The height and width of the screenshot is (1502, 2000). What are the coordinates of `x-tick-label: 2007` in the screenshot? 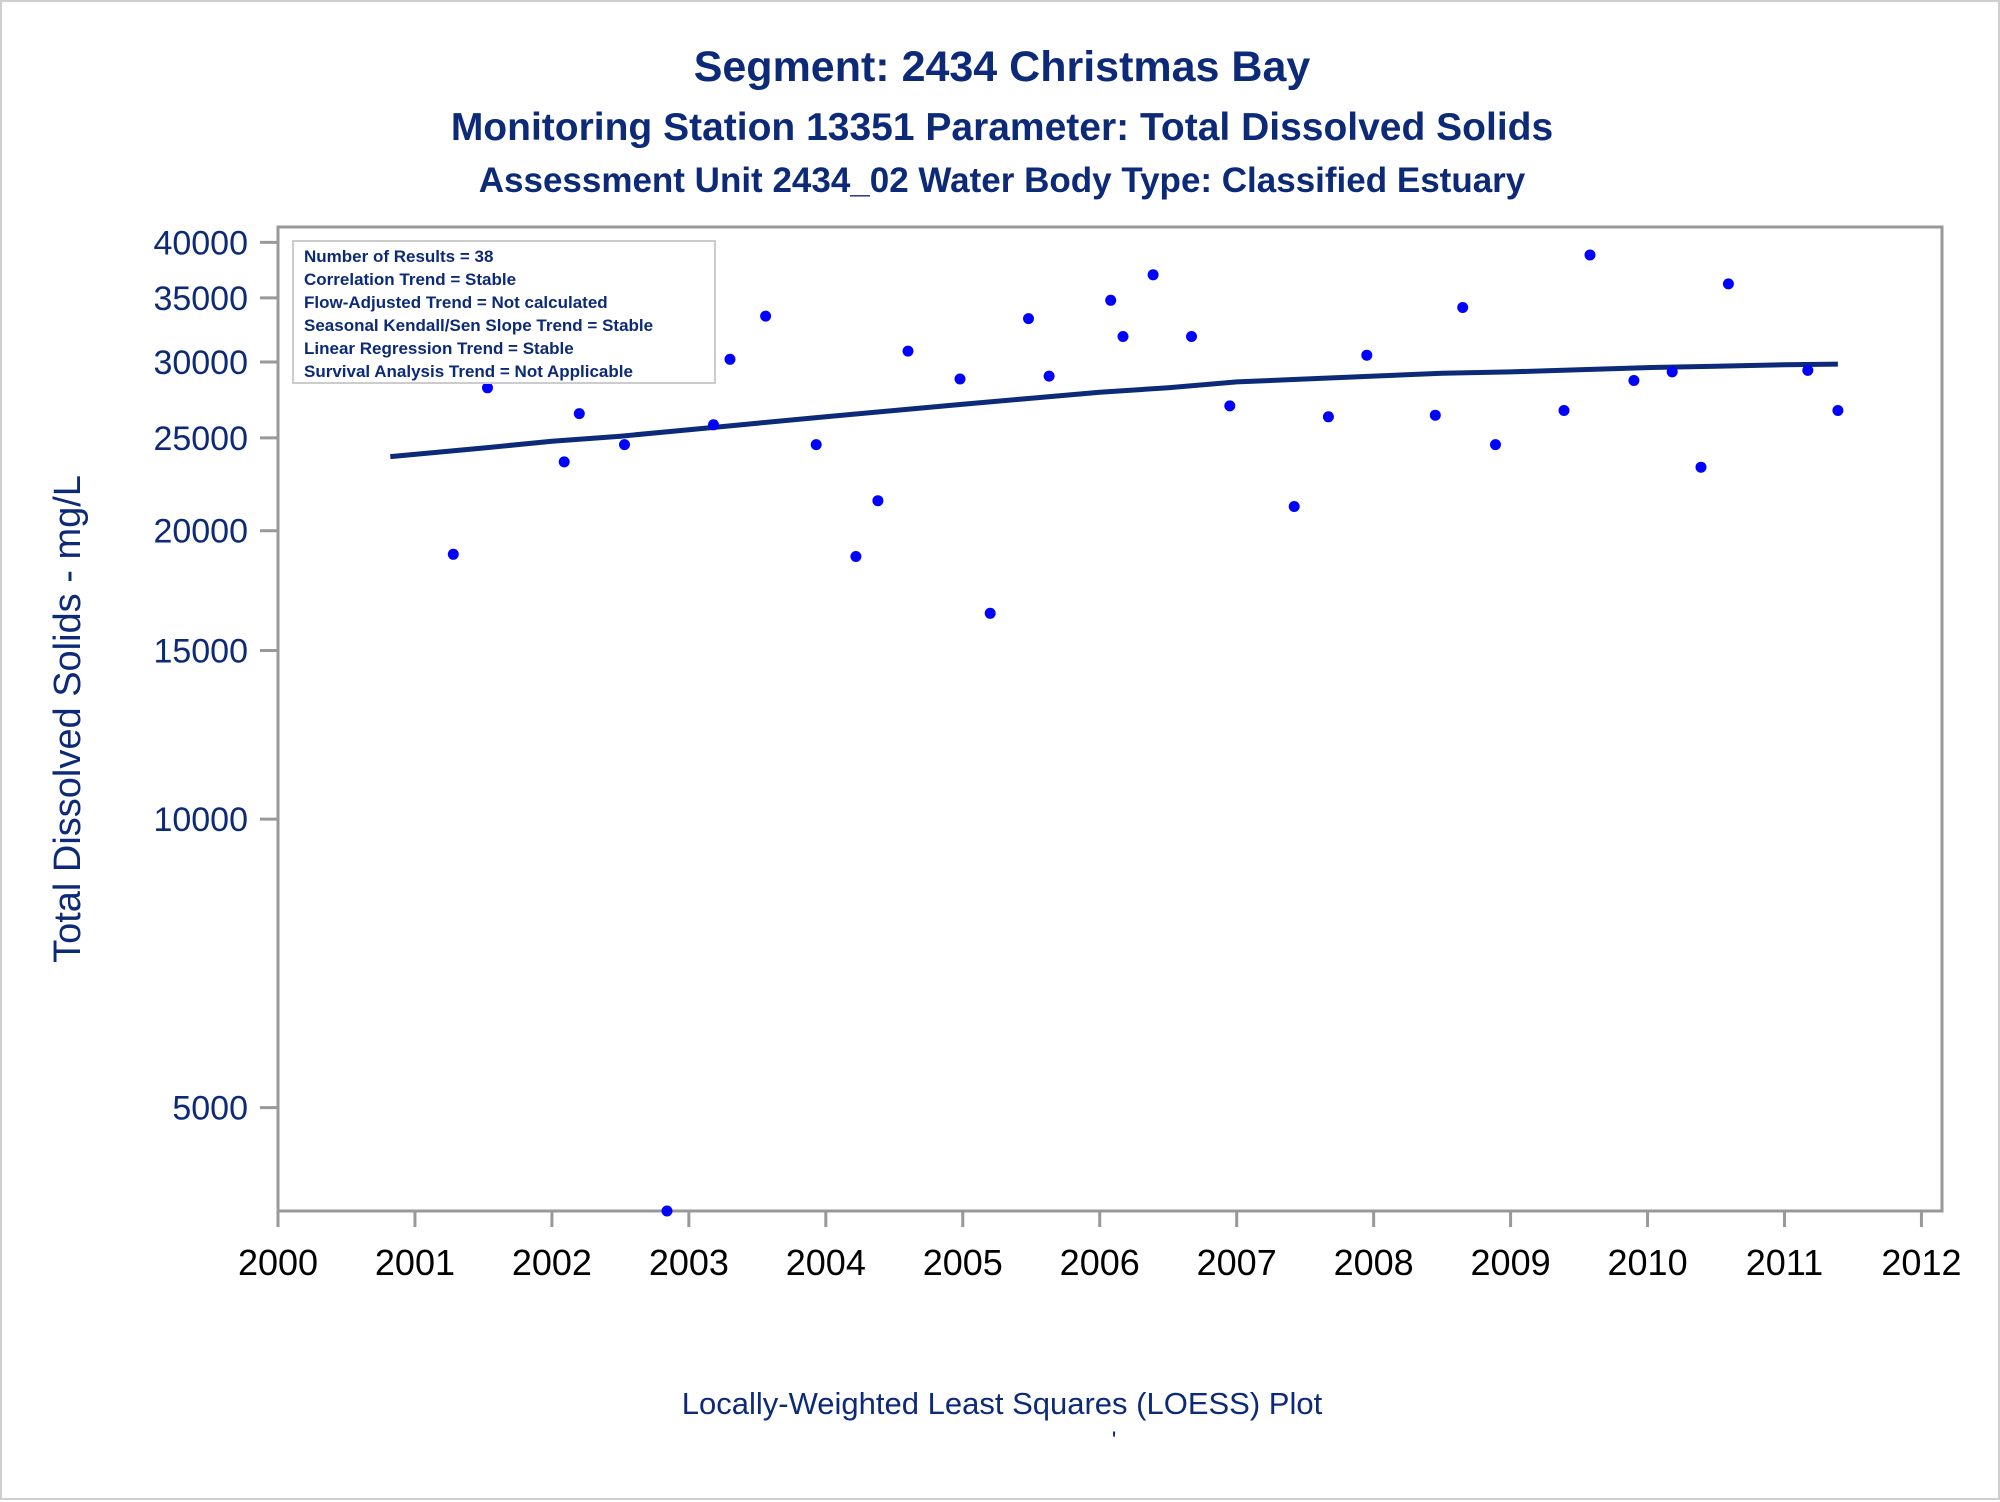 It's located at (1237, 1262).